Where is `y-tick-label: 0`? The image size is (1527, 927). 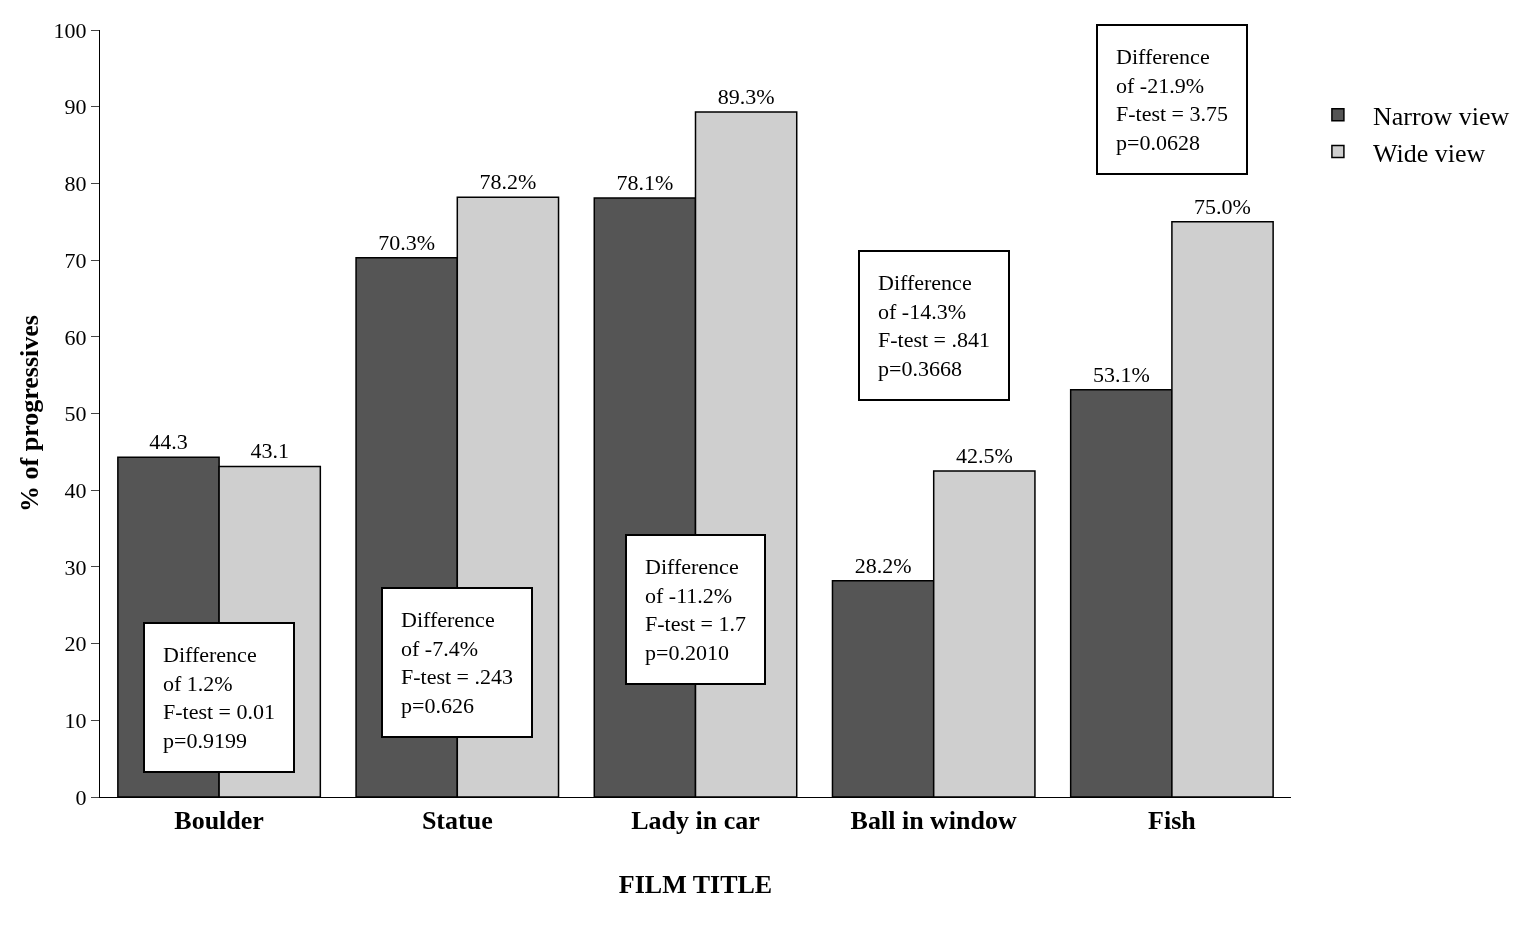 y-tick-label: 0 is located at coordinates (81, 797).